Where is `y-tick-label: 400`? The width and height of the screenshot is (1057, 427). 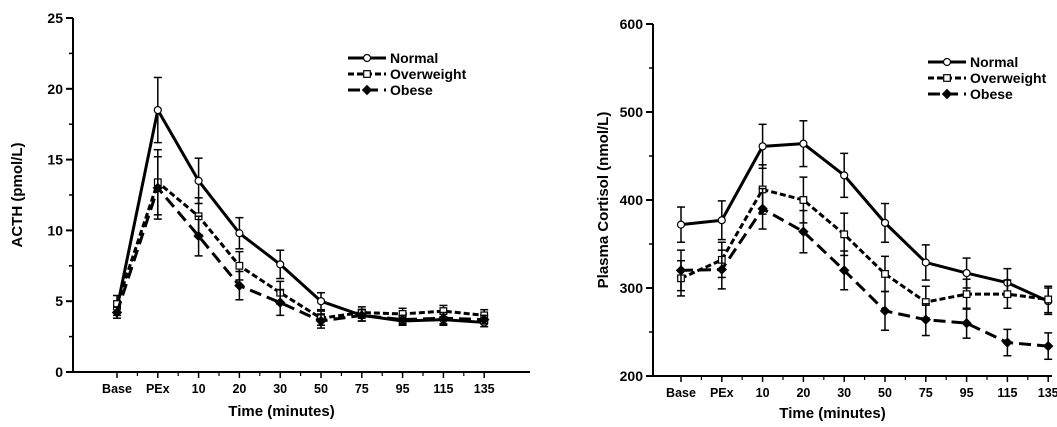 y-tick-label: 400 is located at coordinates (632, 200).